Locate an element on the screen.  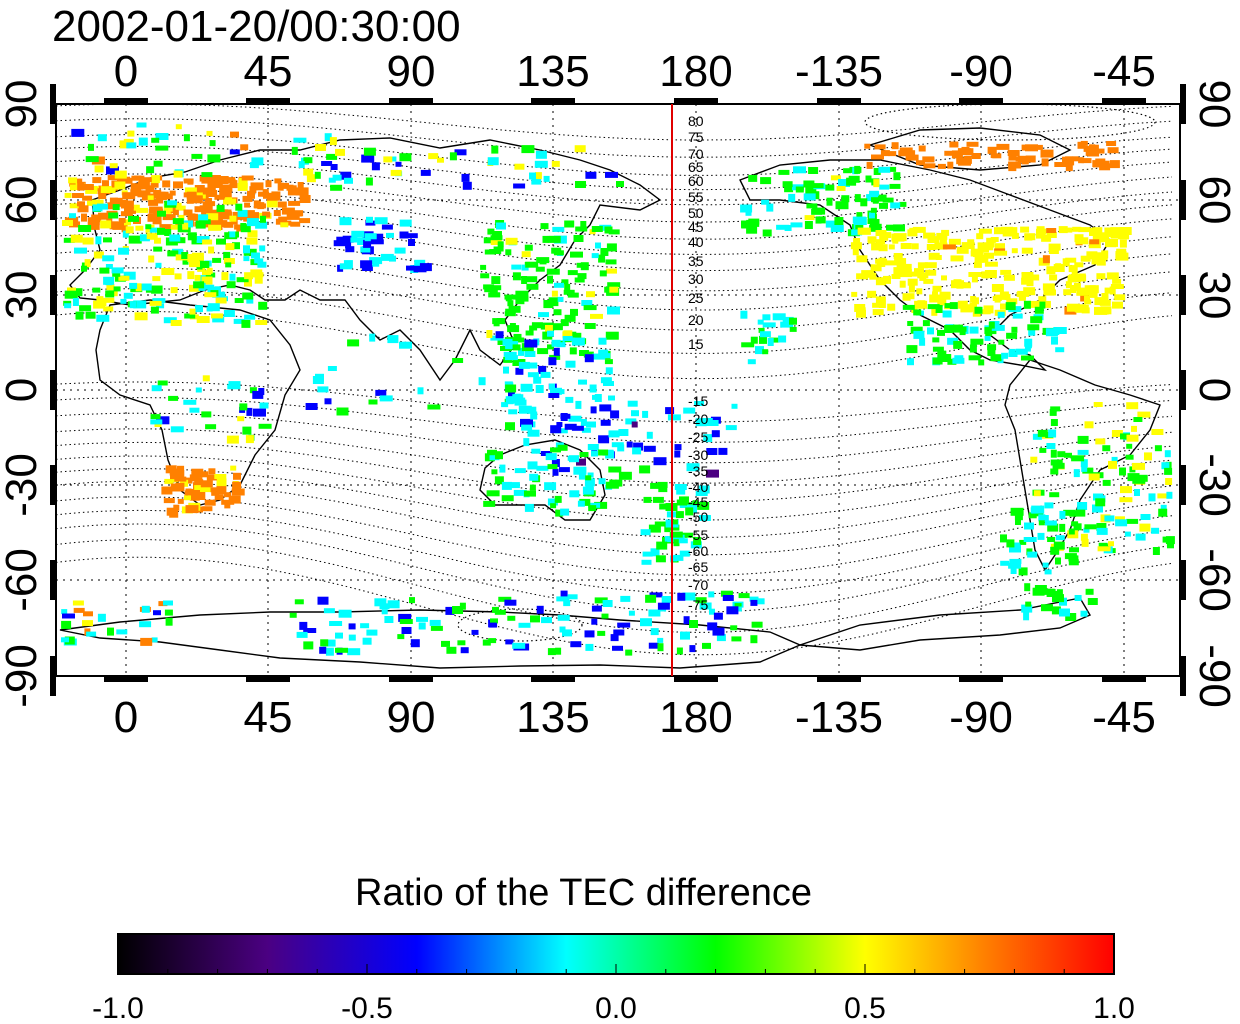
magnetic-latitude-contour is located at coordinates (614, 402).